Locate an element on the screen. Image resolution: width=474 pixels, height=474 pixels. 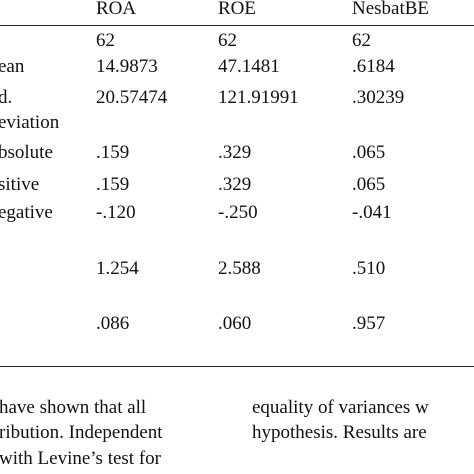
cell-z-nesbatbe: .510 is located at coordinates (369, 268).